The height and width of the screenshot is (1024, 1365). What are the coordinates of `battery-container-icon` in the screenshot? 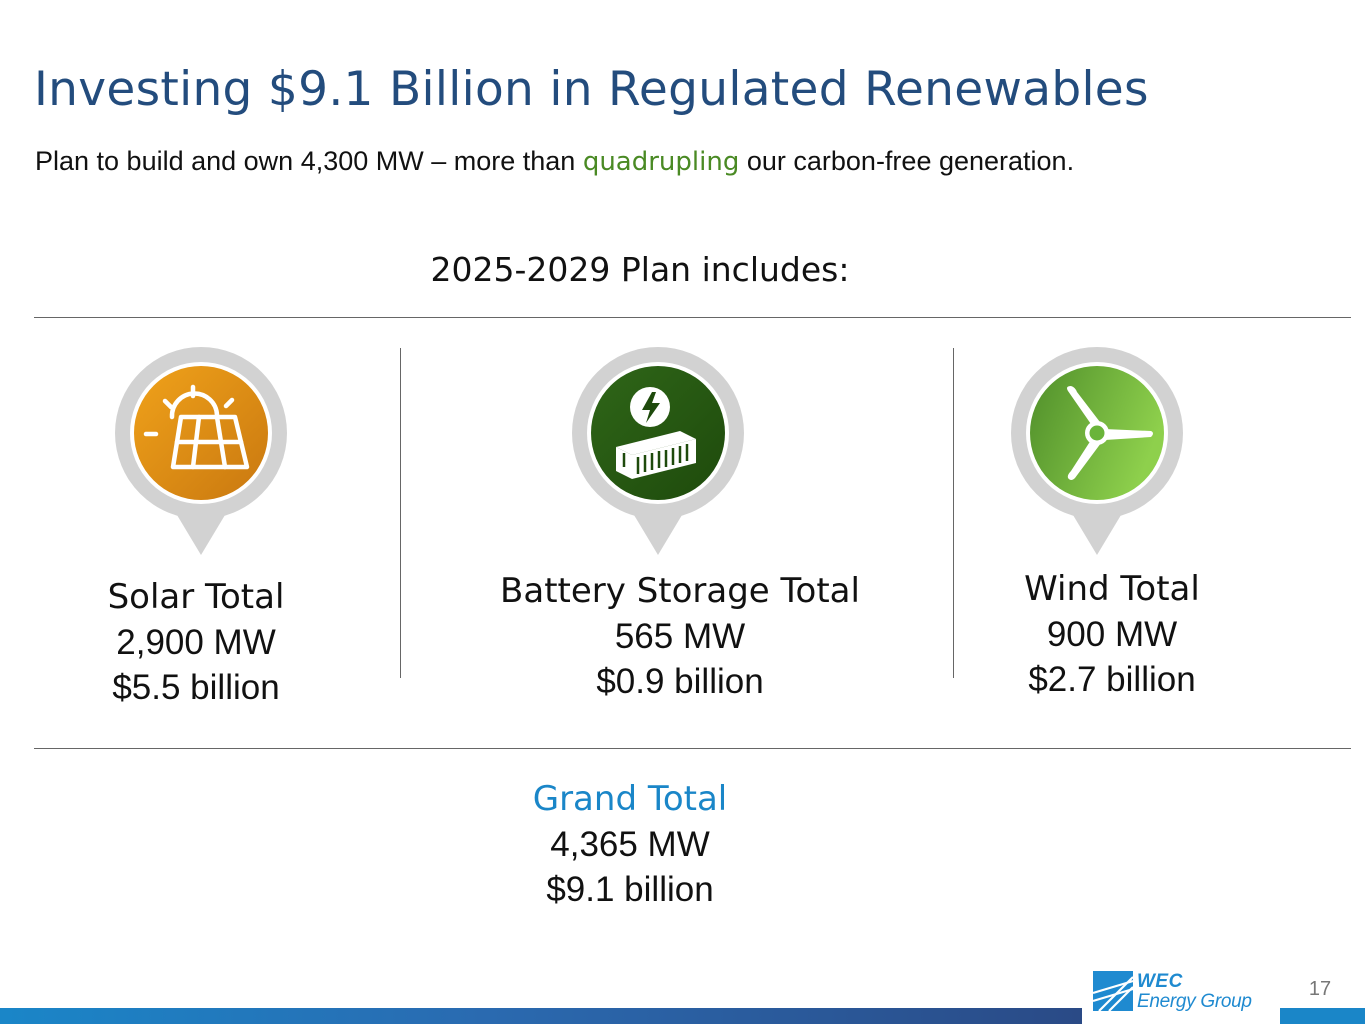 It's located at (658, 451).